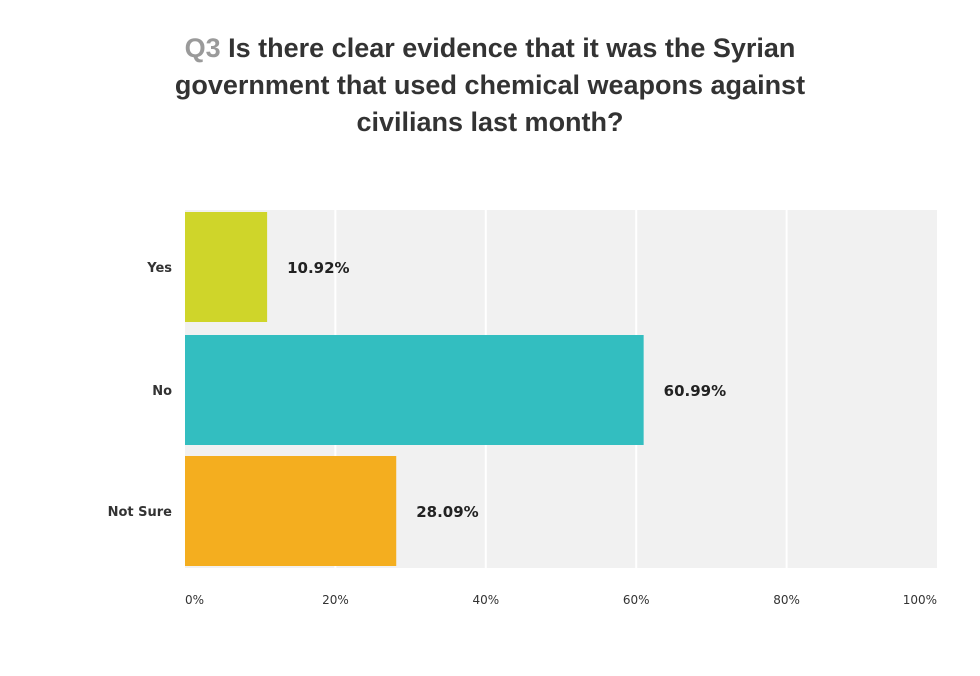 The height and width of the screenshot is (676, 980). What do you see at coordinates (159, 268) in the screenshot?
I see `category-label: Yes` at bounding box center [159, 268].